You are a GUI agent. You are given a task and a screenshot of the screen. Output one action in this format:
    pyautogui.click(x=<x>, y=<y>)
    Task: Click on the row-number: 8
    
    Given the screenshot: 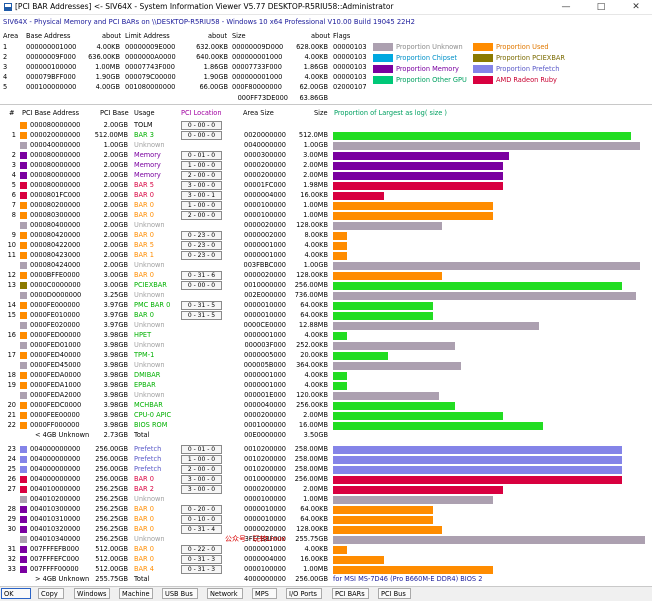 What is the action you would take?
    pyautogui.click(x=13, y=215)
    